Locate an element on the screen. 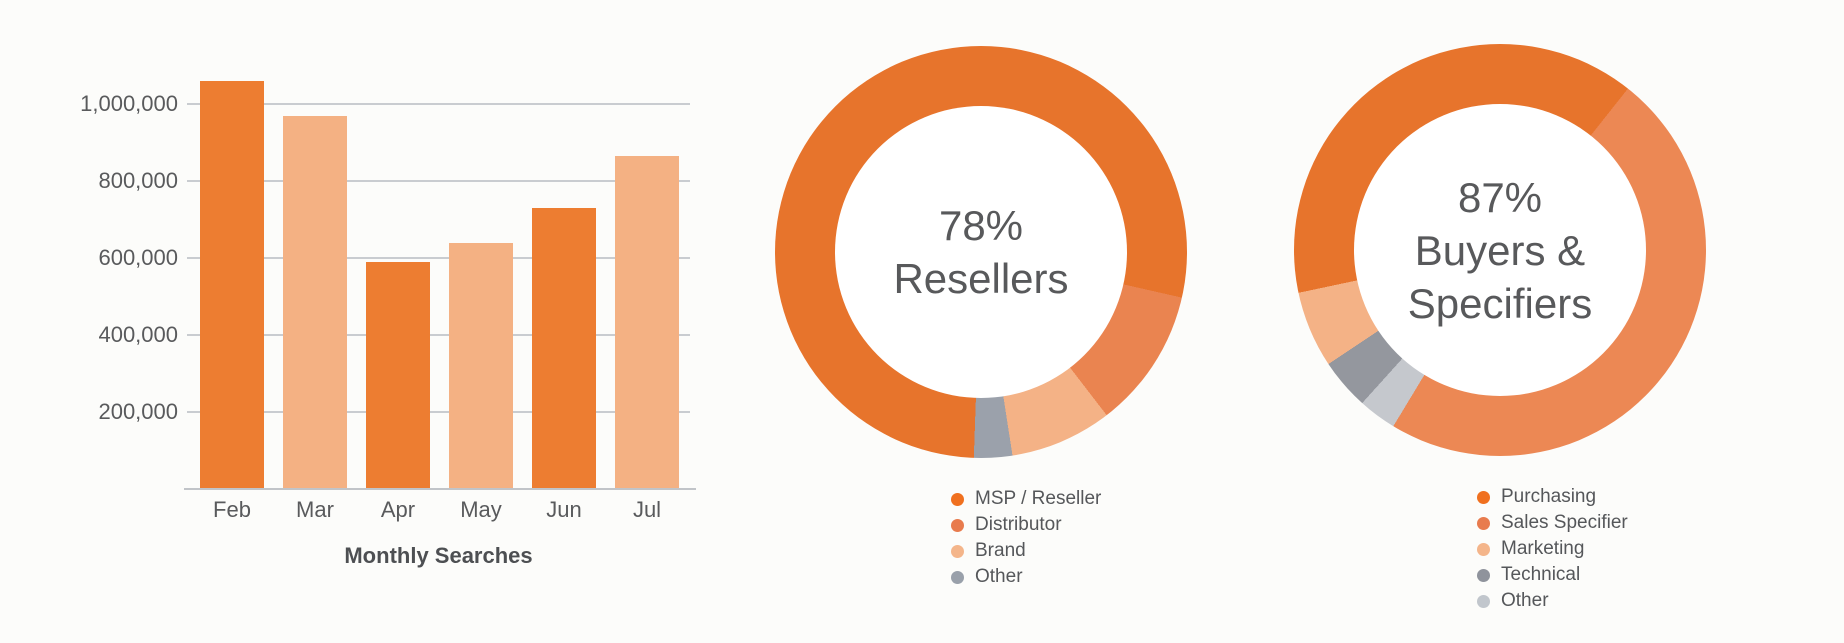  legend-item-marketing: Marketing is located at coordinates (1552, 549).